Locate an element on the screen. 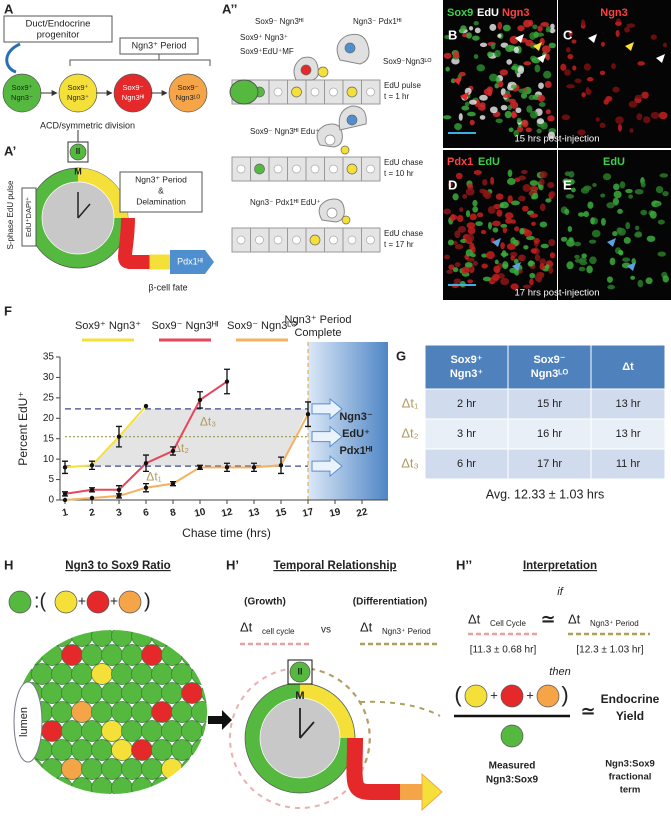  table-cell-text: 6 hr is located at coordinates (466, 464).